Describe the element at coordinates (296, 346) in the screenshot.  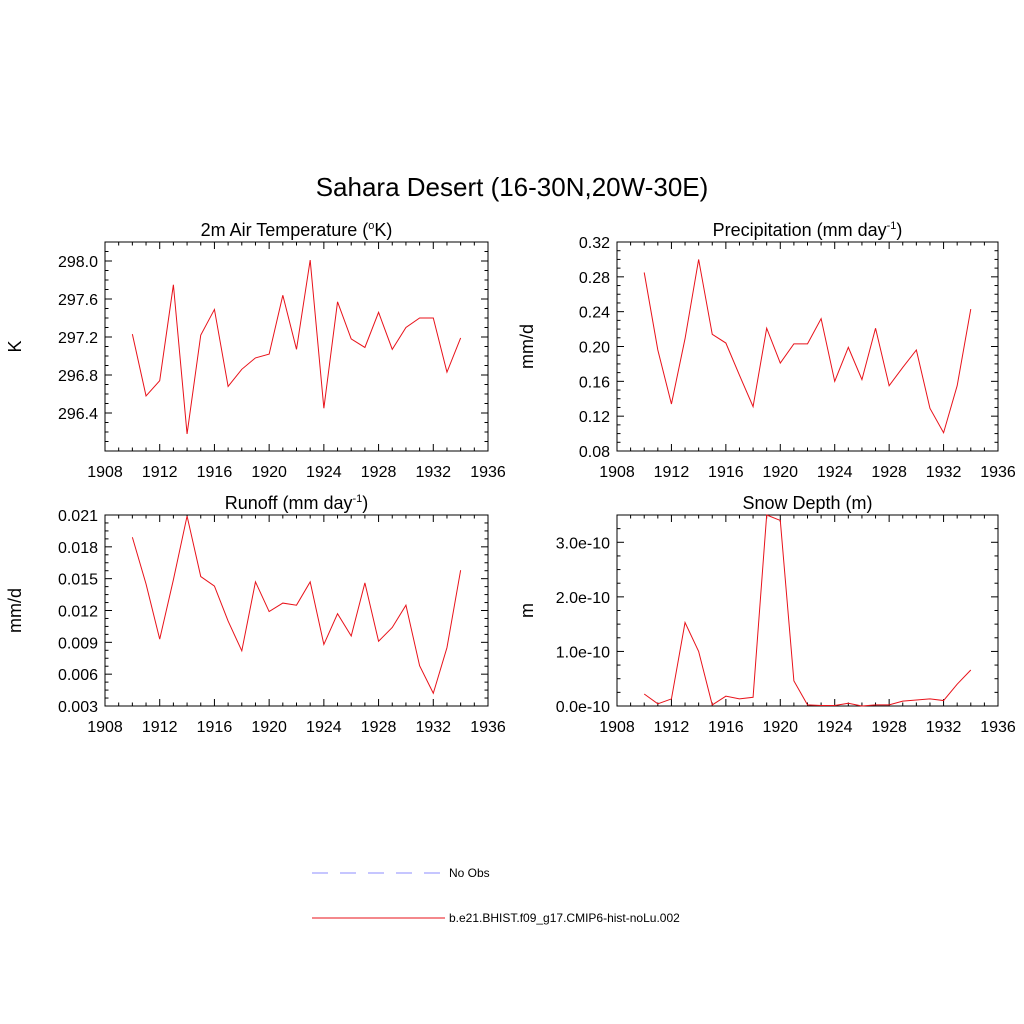
I see `series-line-temperature` at that location.